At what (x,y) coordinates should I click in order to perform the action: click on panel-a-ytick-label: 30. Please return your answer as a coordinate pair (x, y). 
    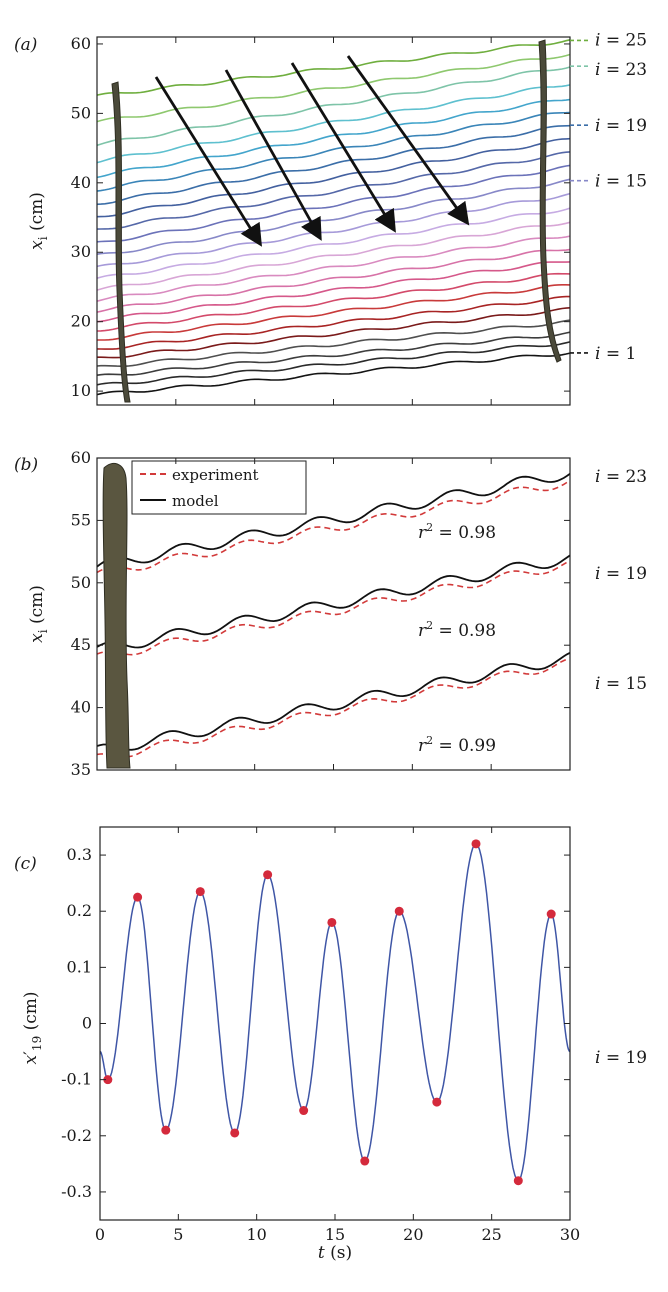
    Looking at the image, I should click on (81, 251).